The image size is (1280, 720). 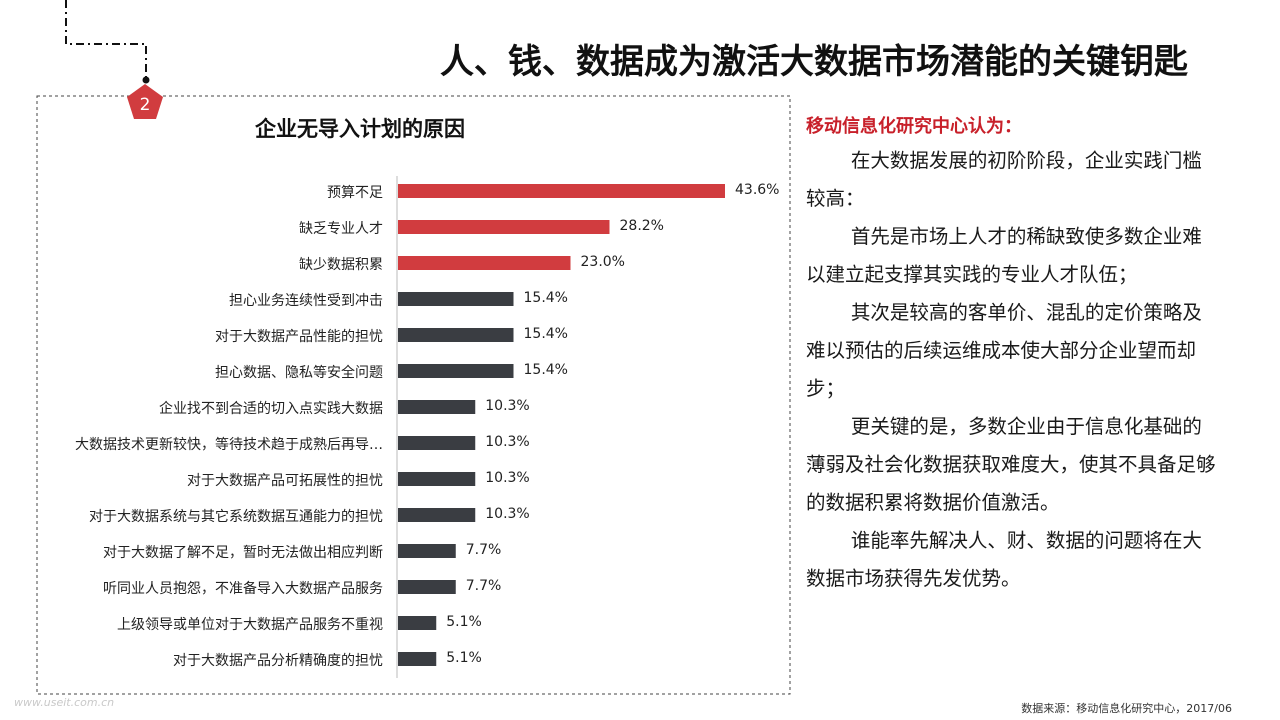 What do you see at coordinates (243, 553) in the screenshot?
I see `category-label: 对于大数据了解不足，暂时无法做出相应判断` at bounding box center [243, 553].